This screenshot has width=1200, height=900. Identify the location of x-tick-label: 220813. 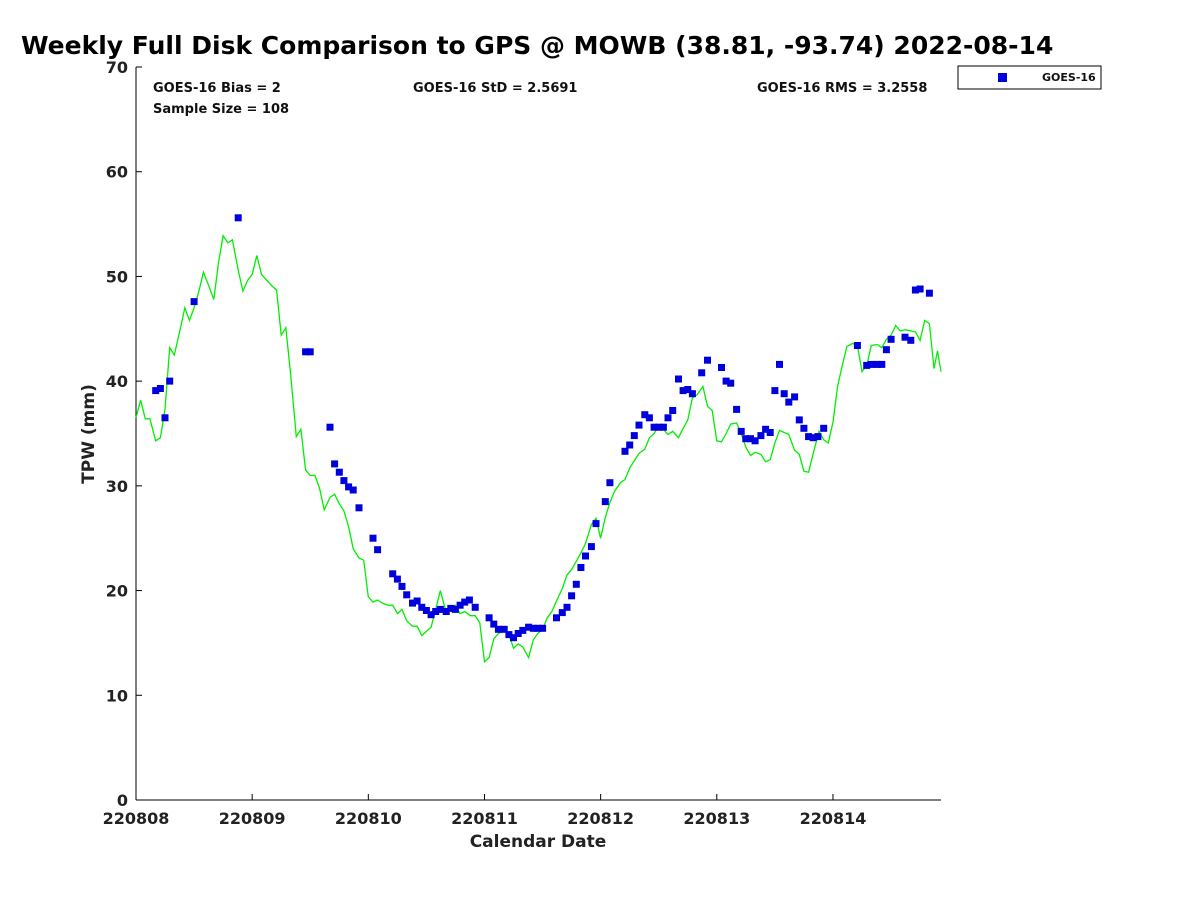
(716, 818).